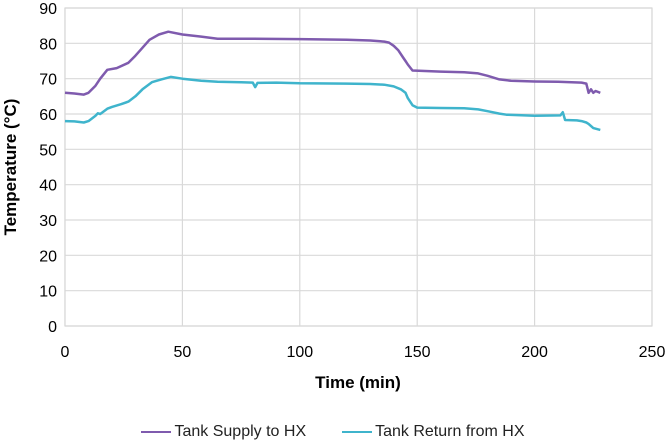  What do you see at coordinates (52, 327) in the screenshot?
I see `y-tick-label: 0` at bounding box center [52, 327].